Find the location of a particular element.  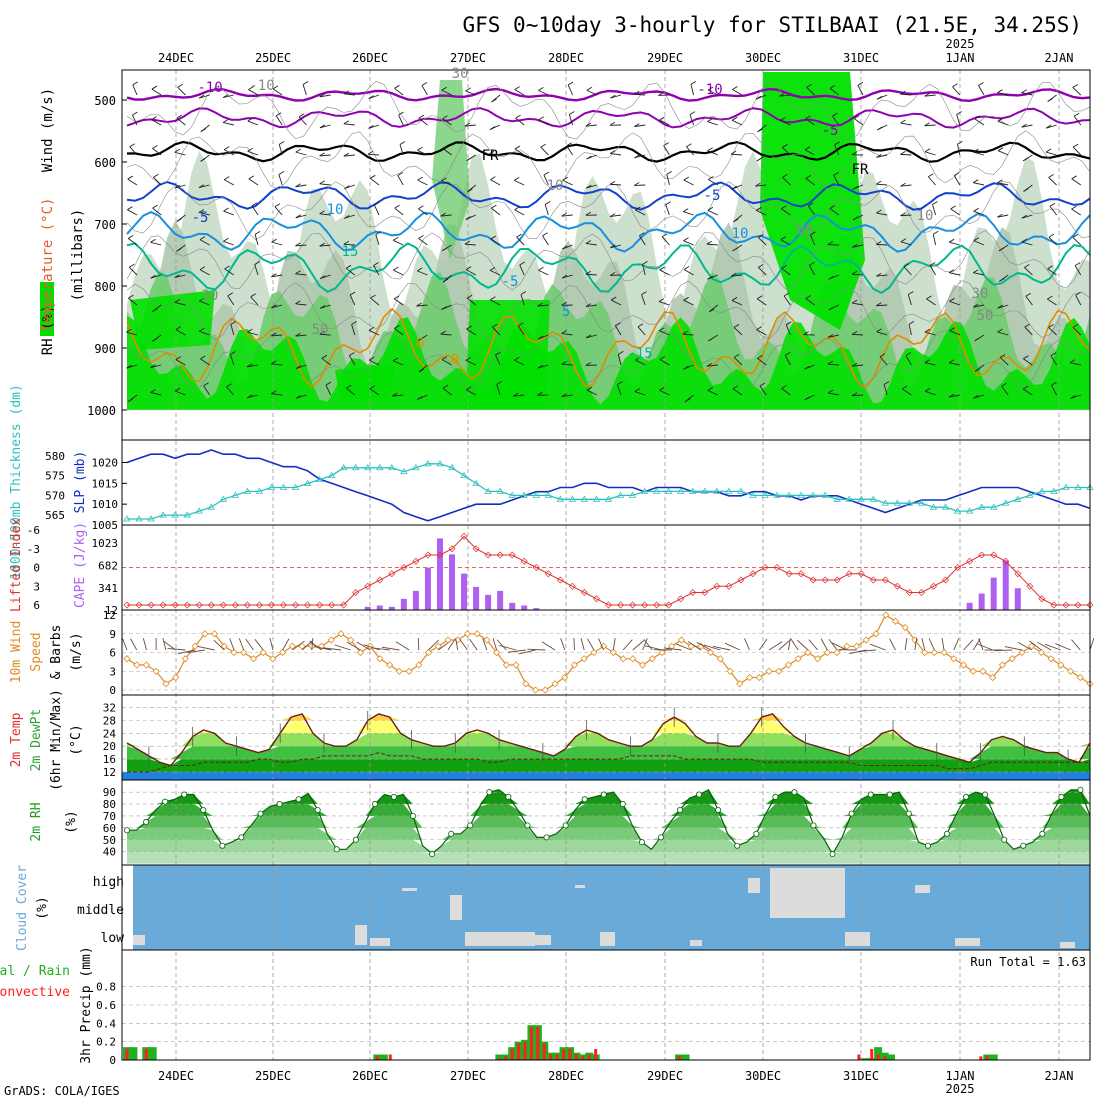

wind-tick-label: 0 is located at coordinates (112, 690).